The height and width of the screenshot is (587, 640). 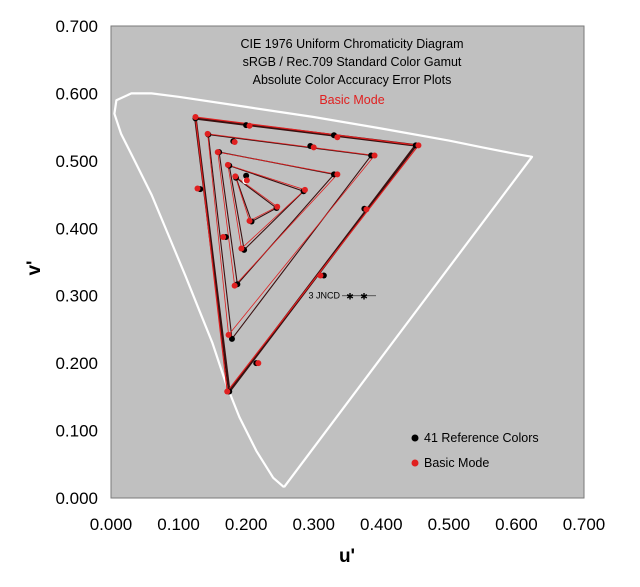 I want to click on y-tick-label: 0.400, so click(x=76, y=228).